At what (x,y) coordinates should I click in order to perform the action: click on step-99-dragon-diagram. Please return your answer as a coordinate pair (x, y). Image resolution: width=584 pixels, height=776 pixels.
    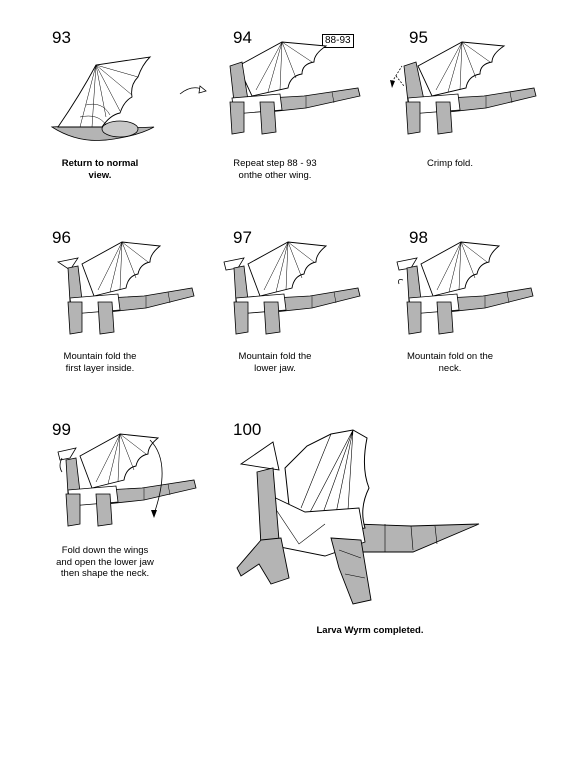
    Looking at the image, I should click on (127, 480).